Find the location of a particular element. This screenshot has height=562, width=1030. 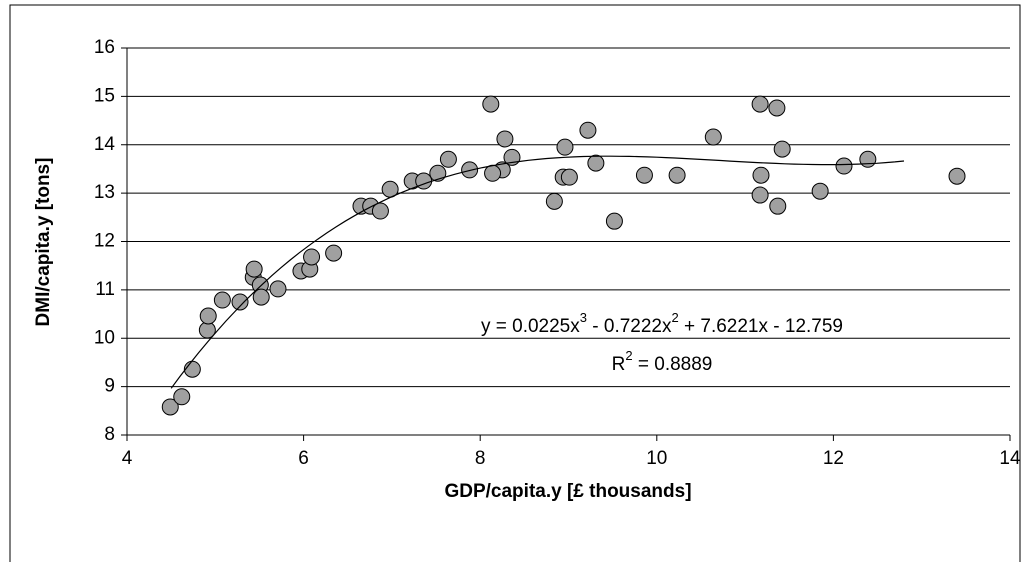

y-tick-label: 8 is located at coordinates (109, 434).